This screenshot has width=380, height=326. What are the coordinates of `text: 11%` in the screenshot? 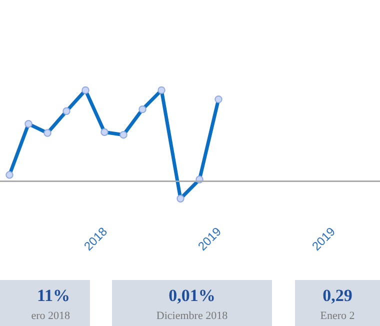 It's located at (53, 296).